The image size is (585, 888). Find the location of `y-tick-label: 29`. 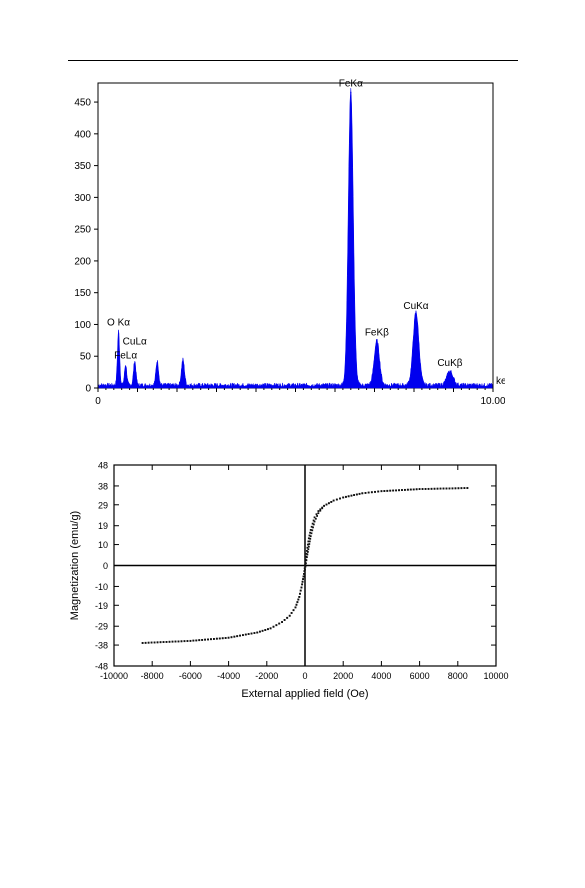

y-tick-label: 29 is located at coordinates (103, 505).